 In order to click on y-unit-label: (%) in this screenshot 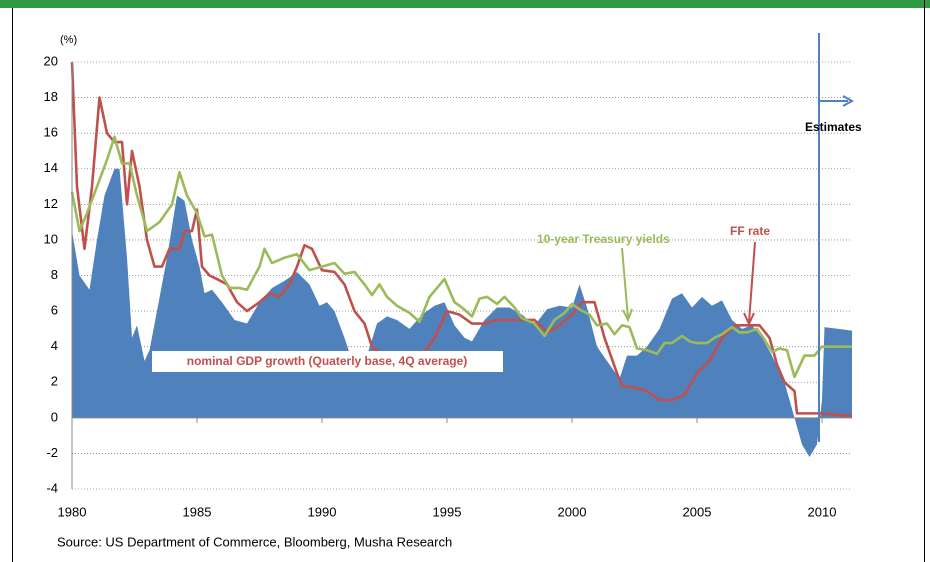, I will do `click(68, 40)`.